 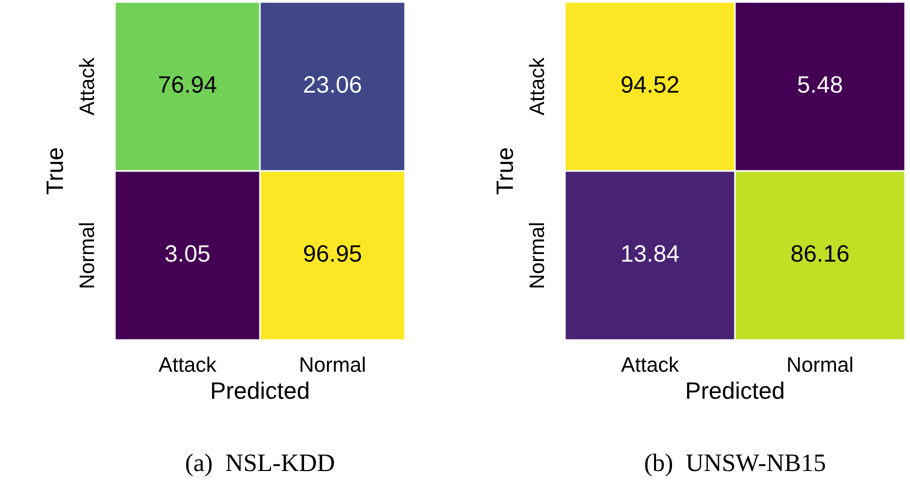 What do you see at coordinates (820, 253) in the screenshot?
I see `data-label: 86.16` at bounding box center [820, 253].